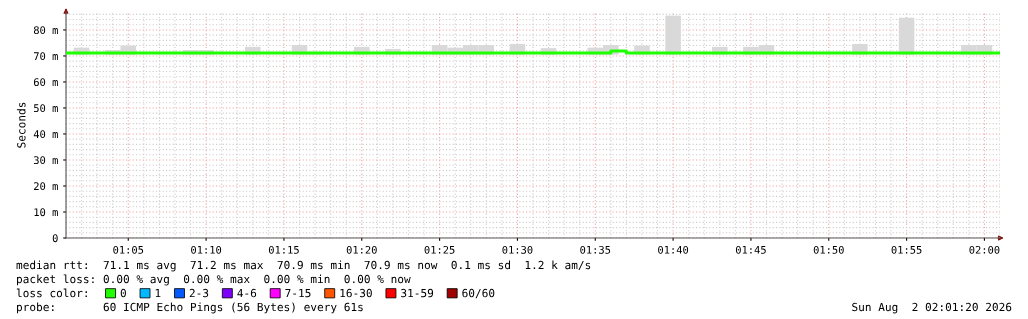 This screenshot has width=1028, height=319. Describe the element at coordinates (45, 56) in the screenshot. I see `y-tick-label: 70 m` at that location.